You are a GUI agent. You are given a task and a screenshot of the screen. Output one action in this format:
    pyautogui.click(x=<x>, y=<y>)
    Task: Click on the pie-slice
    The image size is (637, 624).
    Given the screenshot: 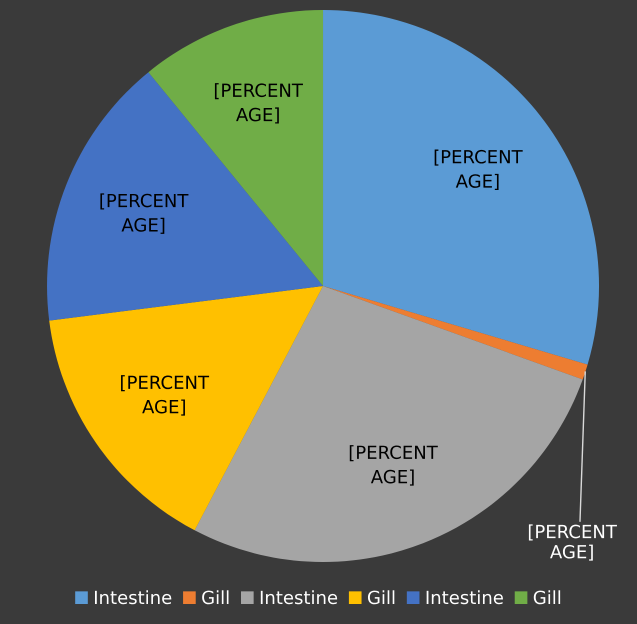 What is the action you would take?
    pyautogui.click(x=455, y=333)
    